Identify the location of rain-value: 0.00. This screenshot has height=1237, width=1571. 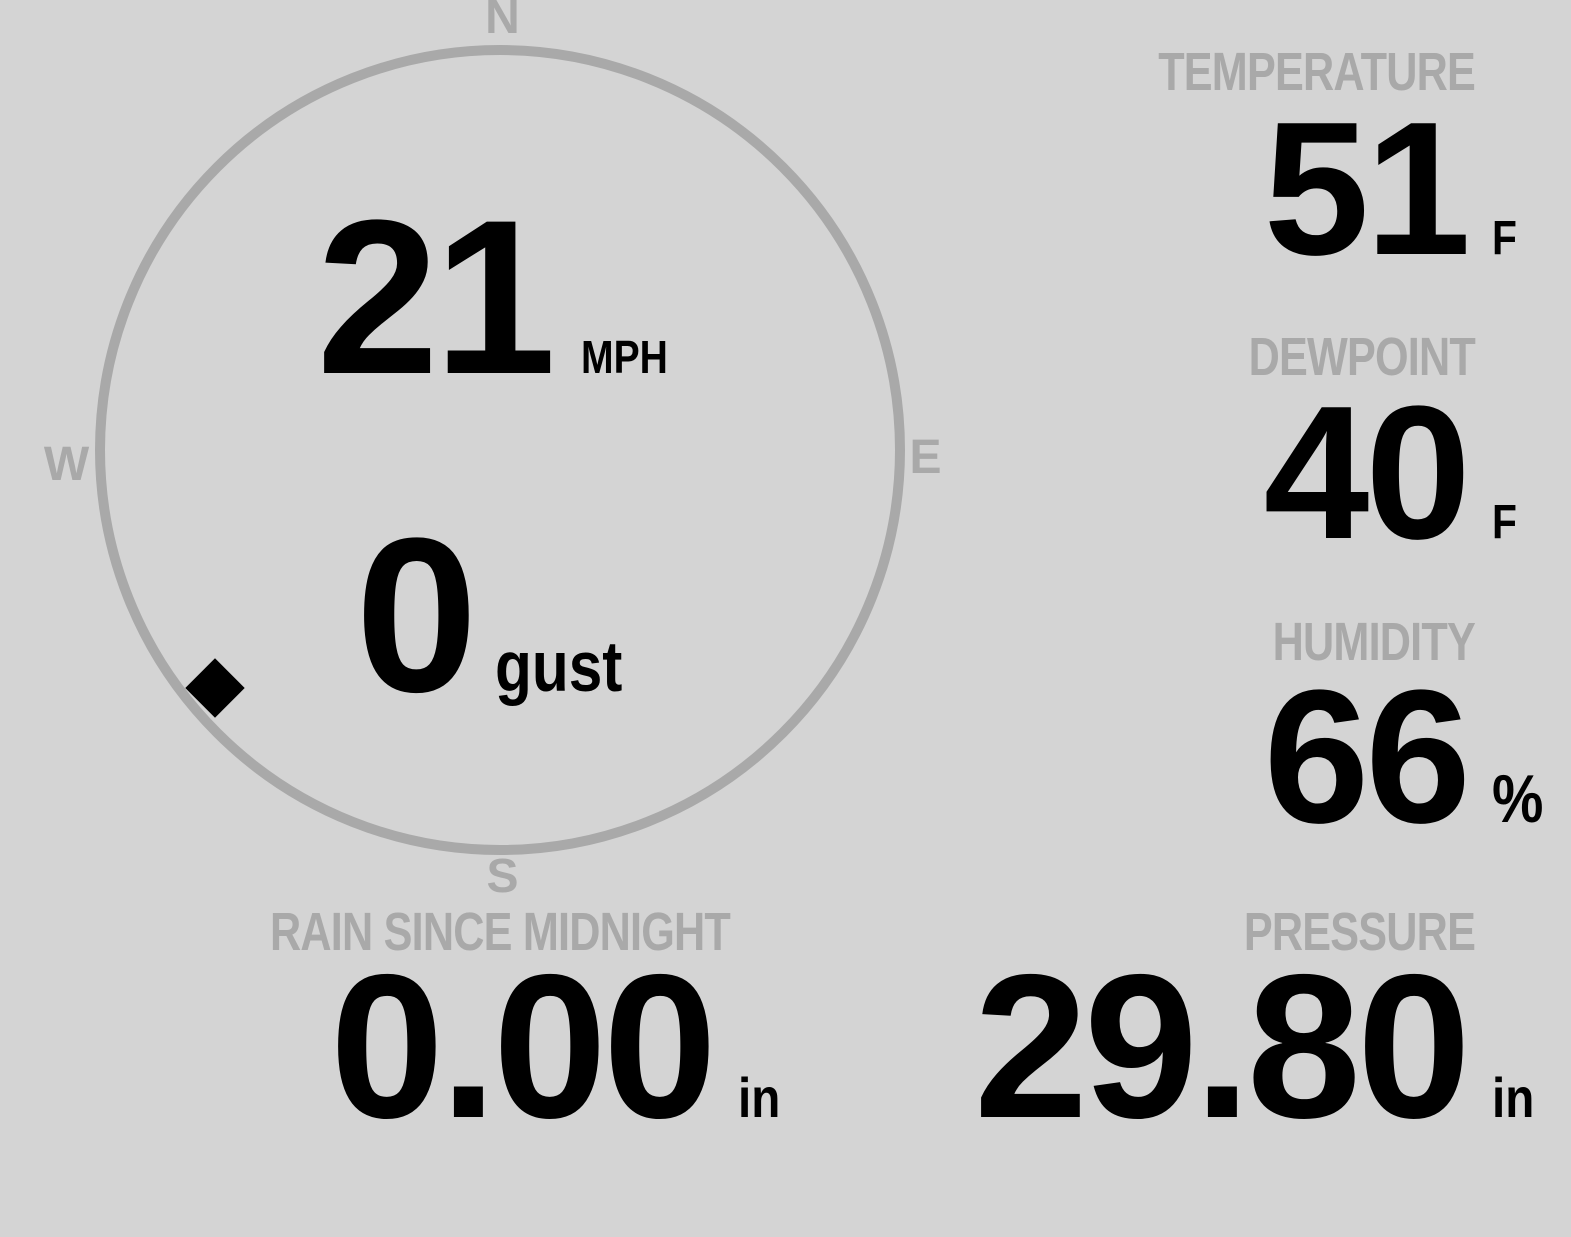
(523, 1046).